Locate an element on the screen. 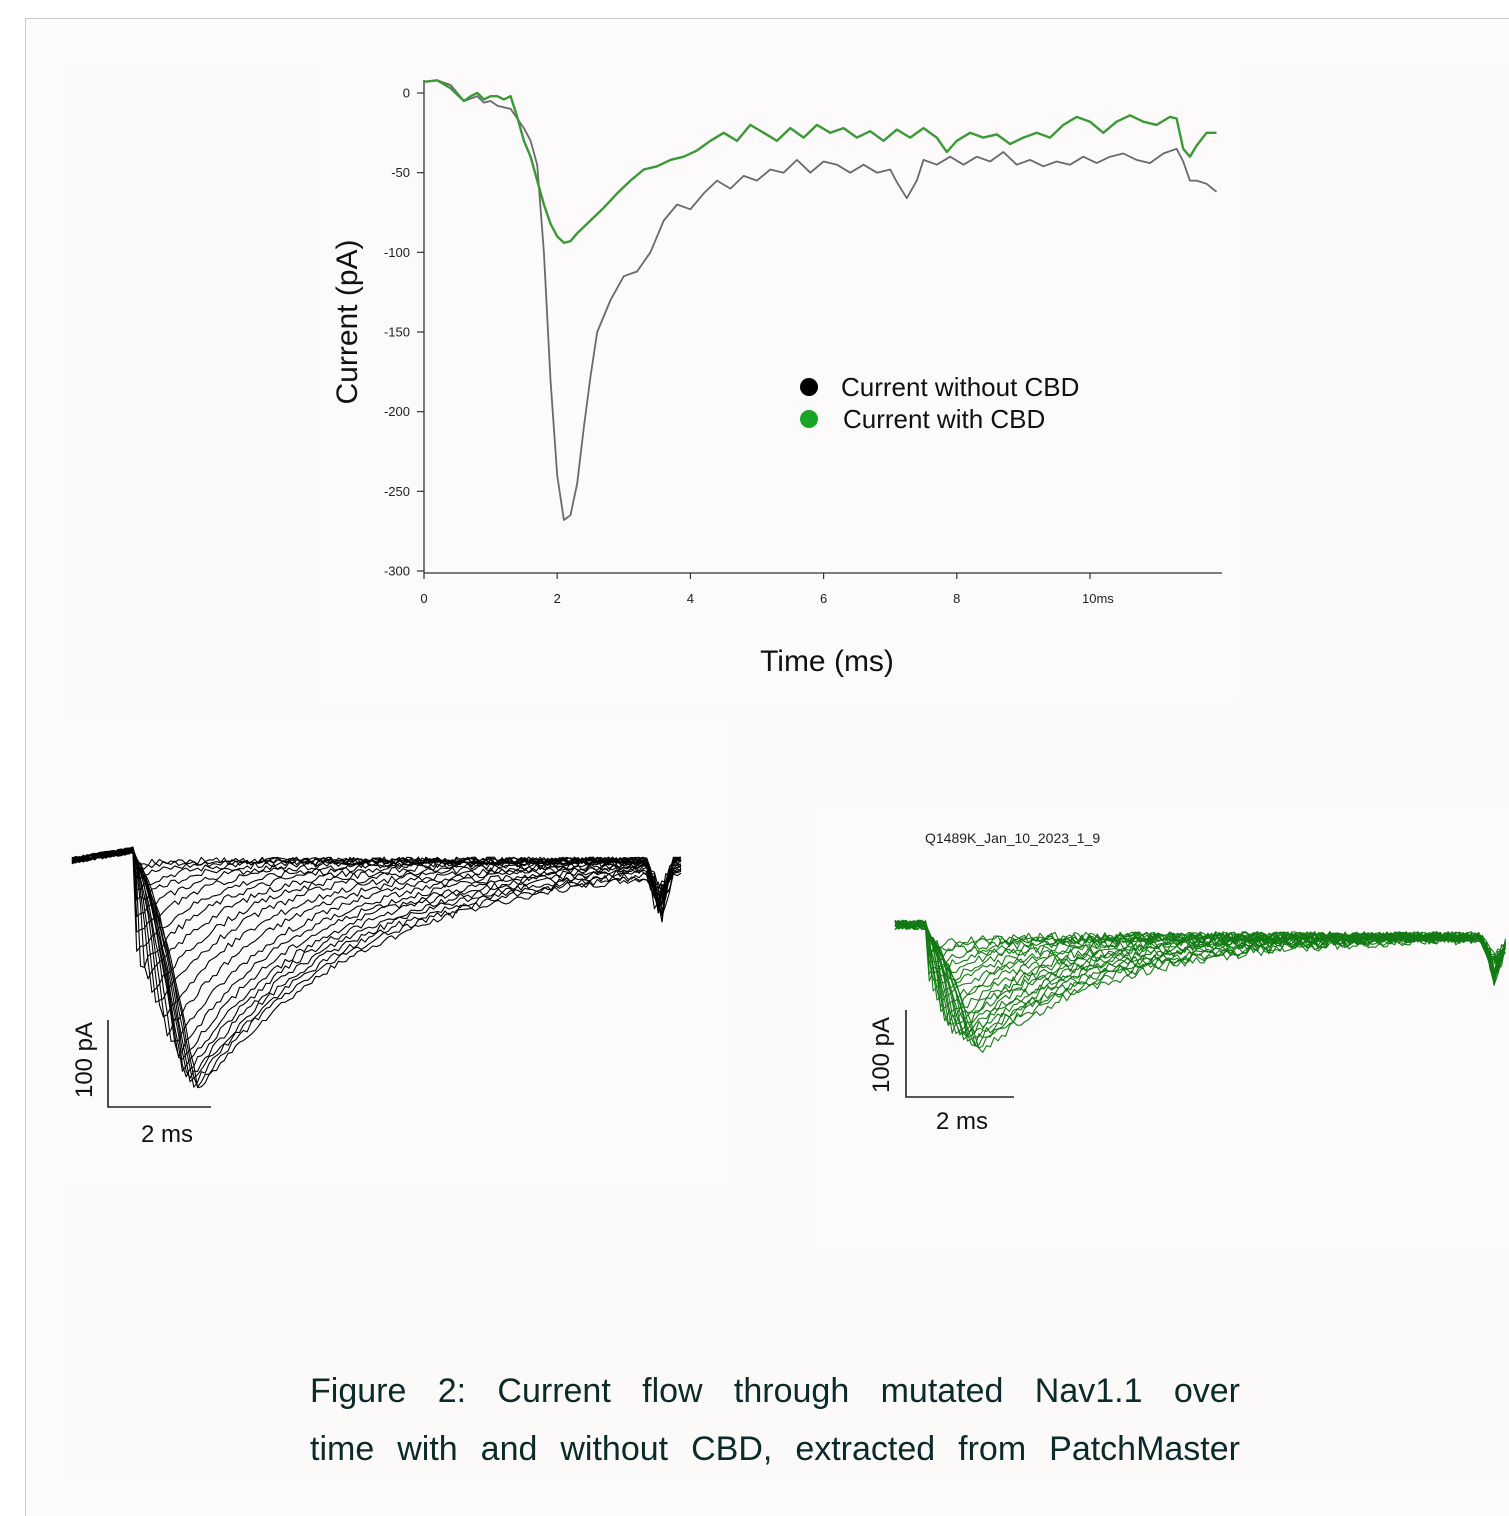  without-cbd-scale-y-label: 100 pA is located at coordinates (84, 1060).